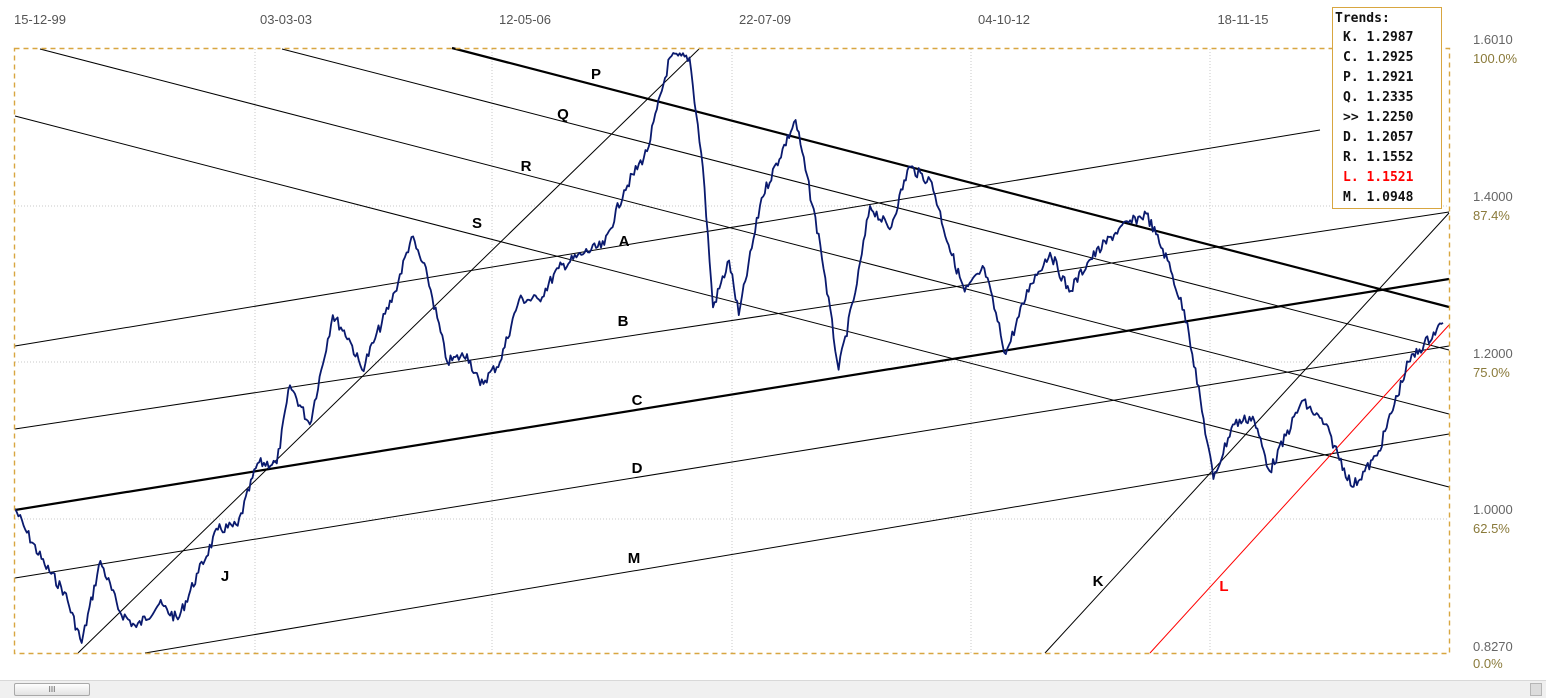  Describe the element at coordinates (624, 241) in the screenshot. I see `trend-label-a: A` at that location.